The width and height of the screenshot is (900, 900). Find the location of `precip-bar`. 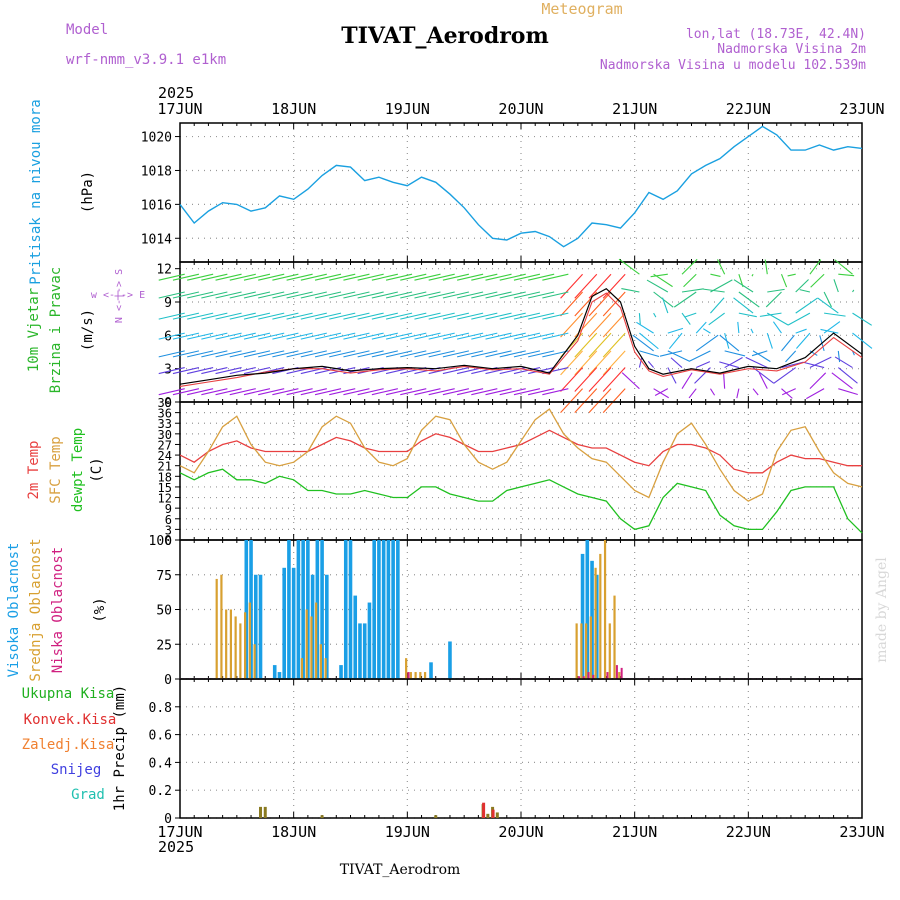

precip-bar is located at coordinates (484, 810).